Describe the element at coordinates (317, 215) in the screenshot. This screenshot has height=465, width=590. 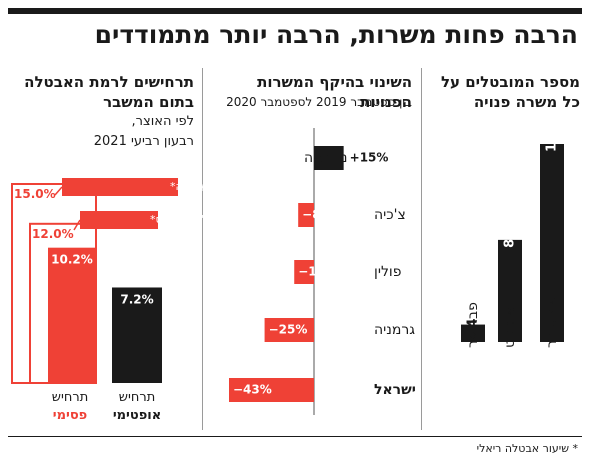
I see `change-value-label: −8%` at that location.